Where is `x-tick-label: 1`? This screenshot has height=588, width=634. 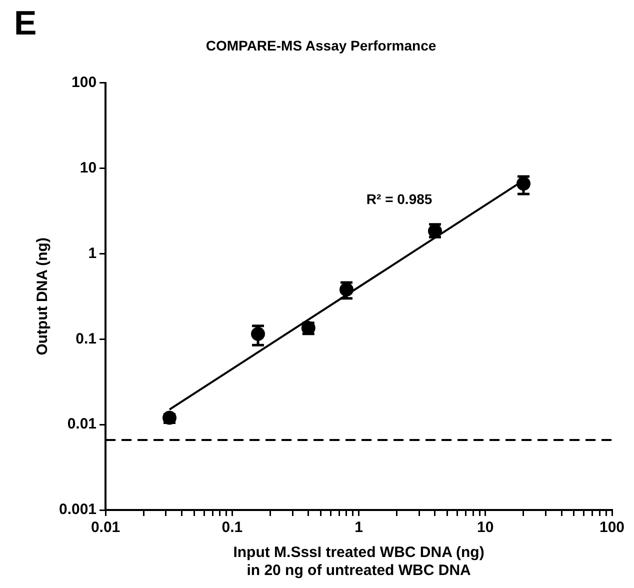 x-tick-label: 1 is located at coordinates (358, 527).